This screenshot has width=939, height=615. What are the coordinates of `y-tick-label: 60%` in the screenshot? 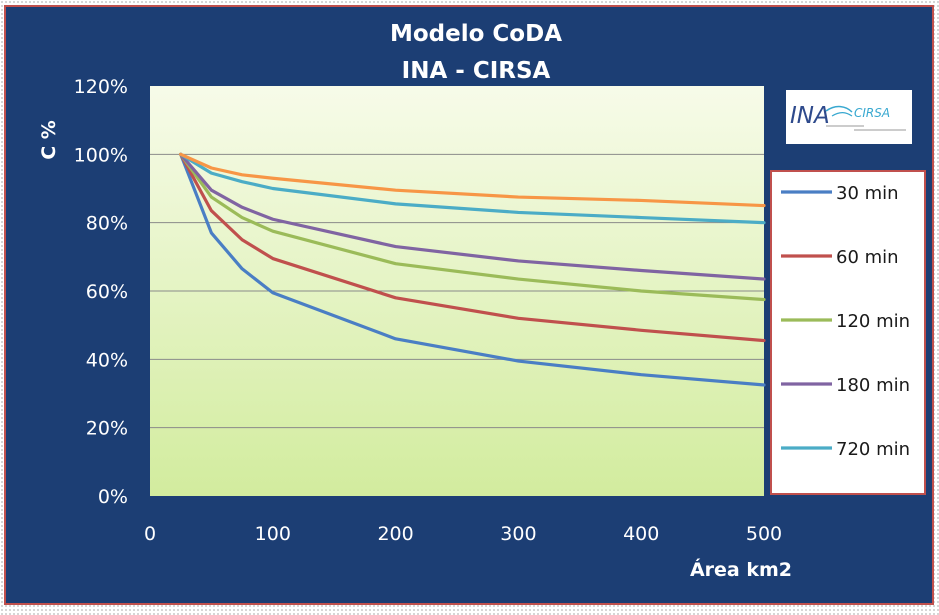 It's located at (107, 292).